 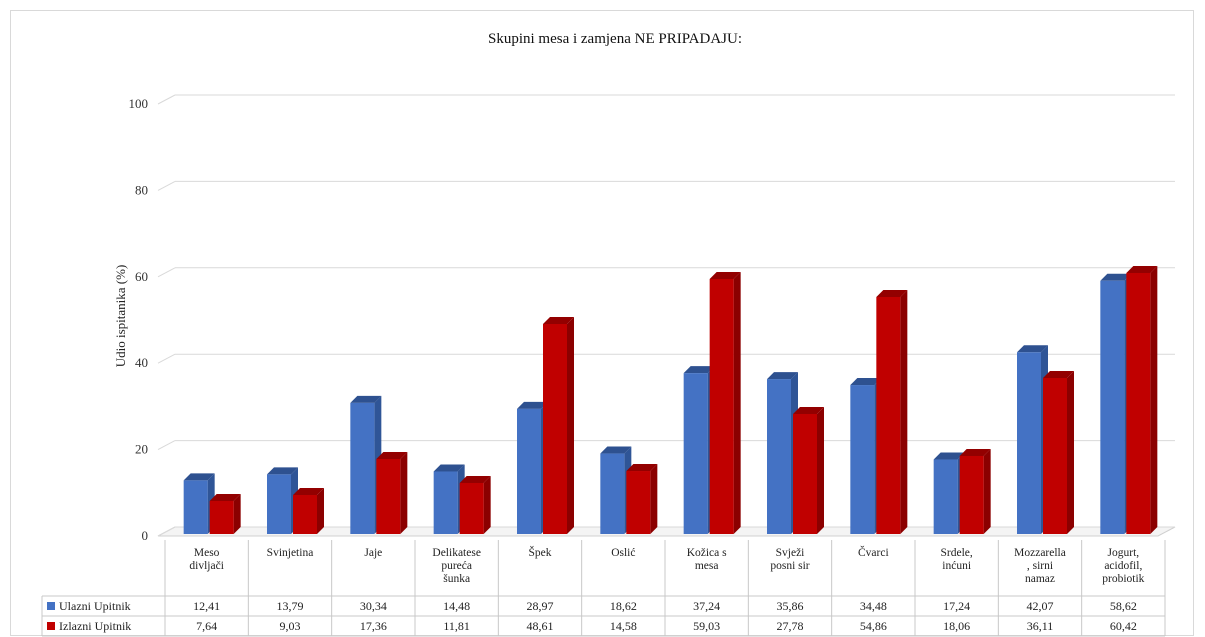 What do you see at coordinates (956, 626) in the screenshot?
I see `data-table-value: 18,06` at bounding box center [956, 626].